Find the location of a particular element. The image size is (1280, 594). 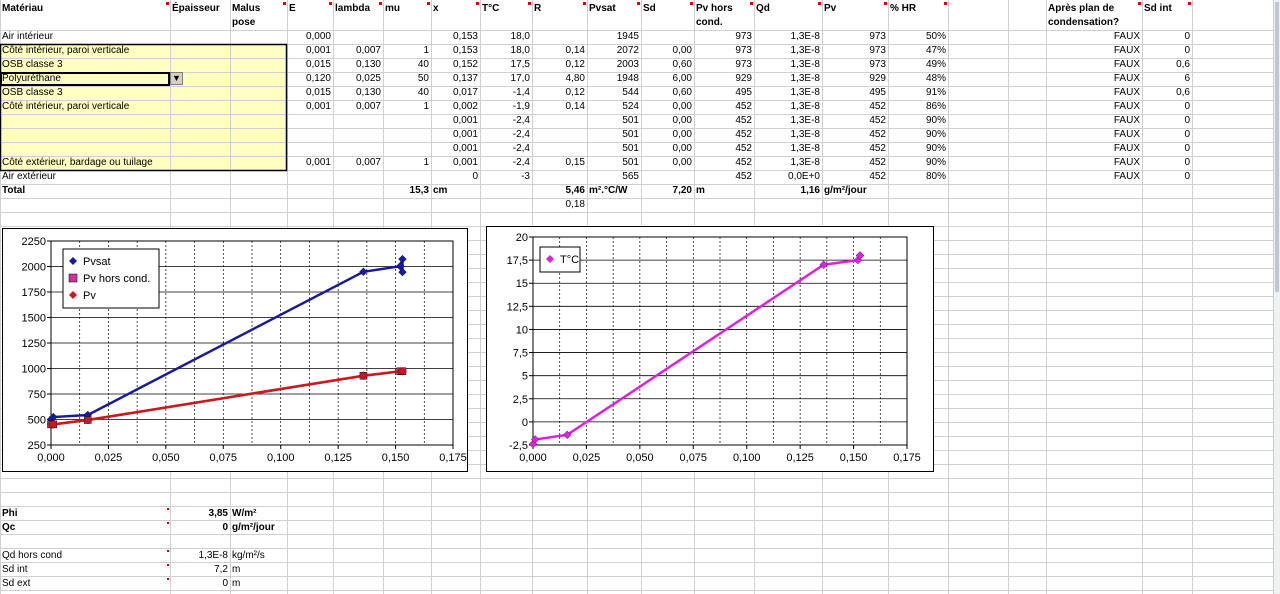

data-cell: 47% is located at coordinates (935, 50).